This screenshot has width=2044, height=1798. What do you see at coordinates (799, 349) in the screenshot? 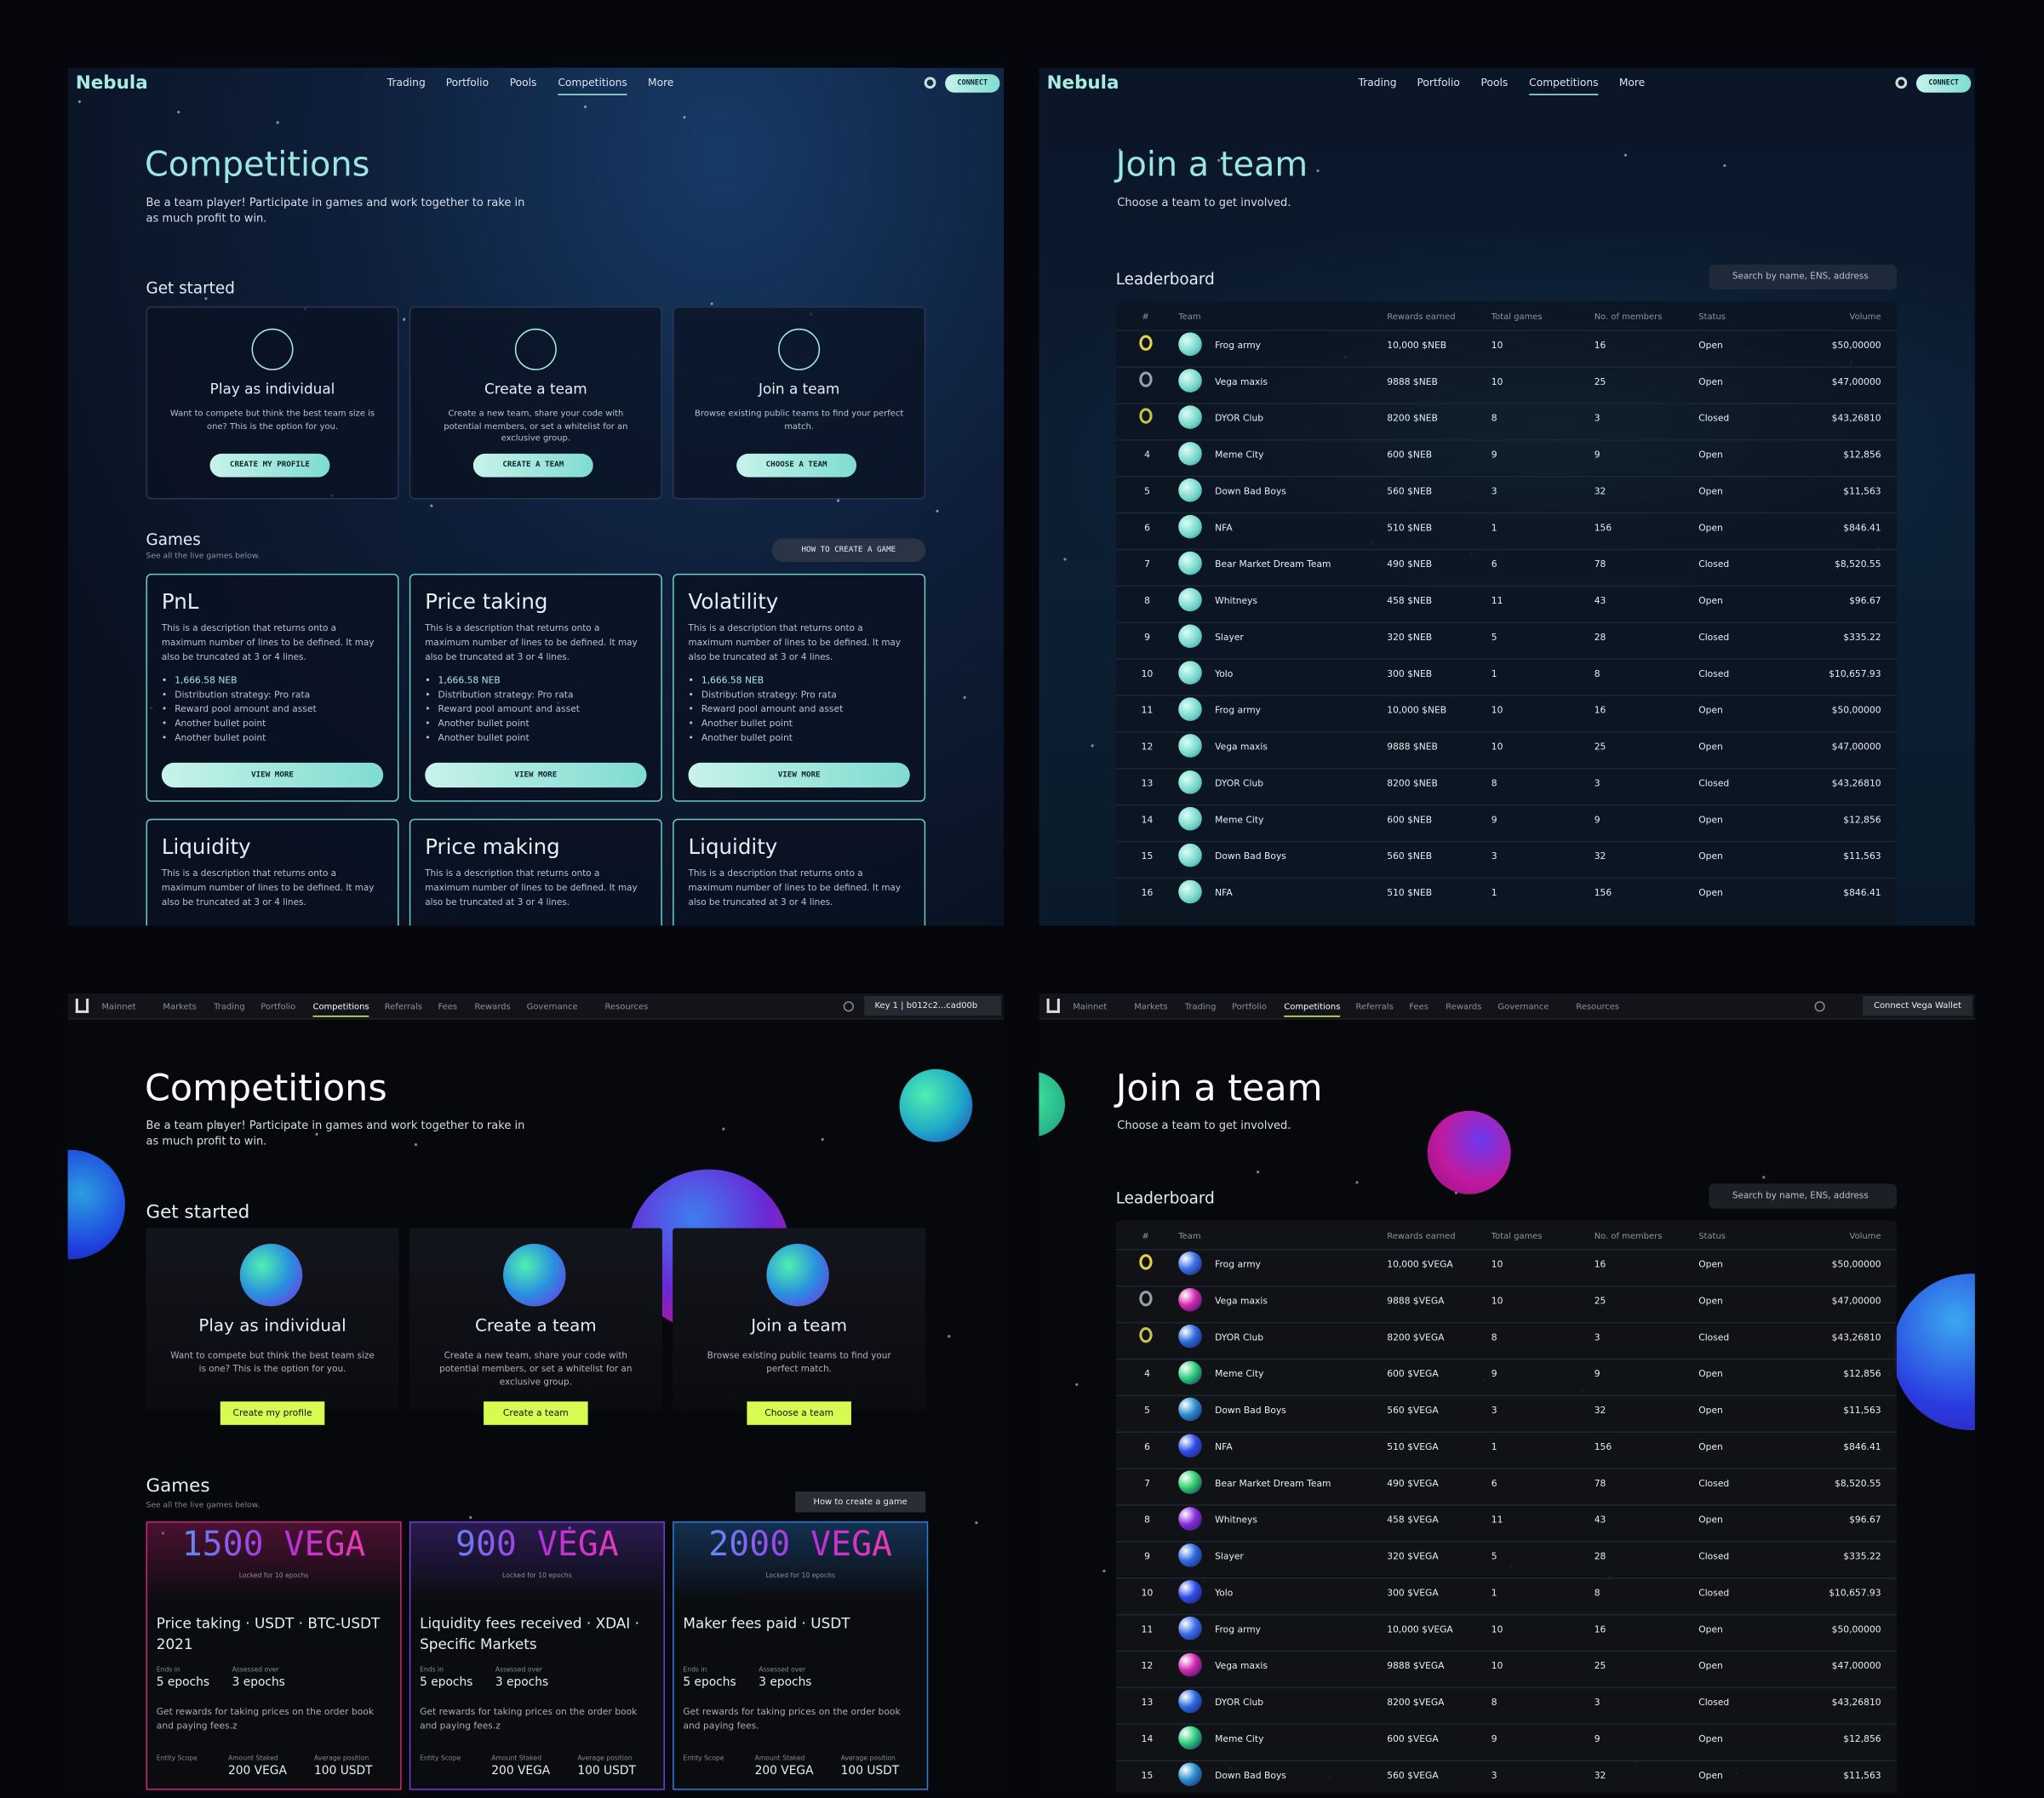
I see `card-icon` at bounding box center [799, 349].